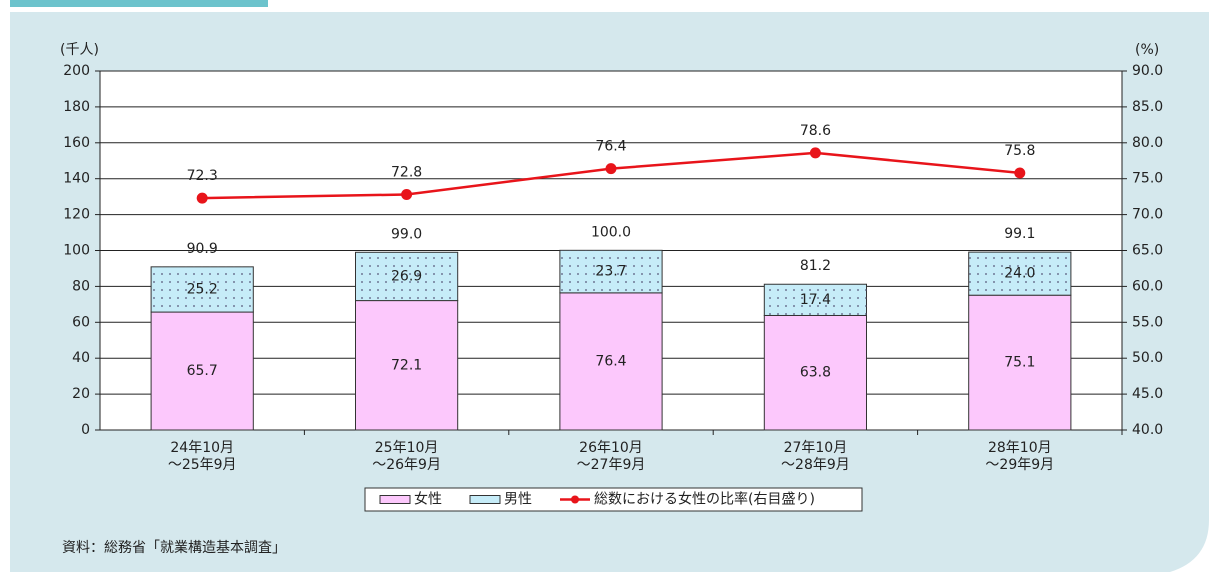 The height and width of the screenshot is (576, 1209). I want to click on x-tick-label: ～26年9月, so click(406, 465).